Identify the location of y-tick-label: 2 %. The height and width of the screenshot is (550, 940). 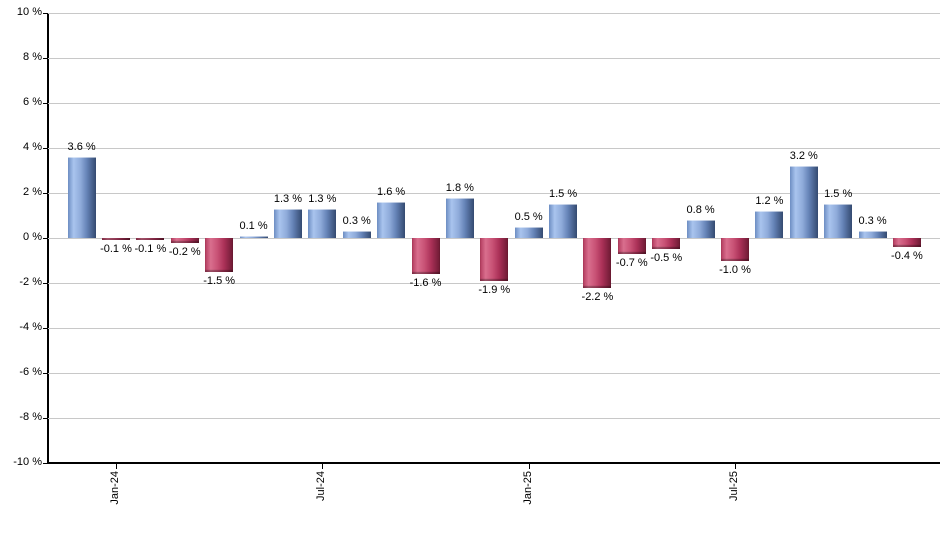
(32, 192).